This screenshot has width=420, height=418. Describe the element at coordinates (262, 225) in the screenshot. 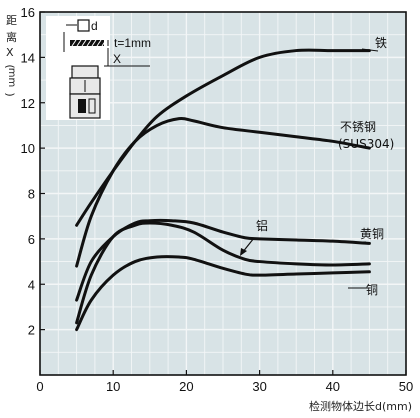

I see `series-label-aluminum: 铝` at that location.